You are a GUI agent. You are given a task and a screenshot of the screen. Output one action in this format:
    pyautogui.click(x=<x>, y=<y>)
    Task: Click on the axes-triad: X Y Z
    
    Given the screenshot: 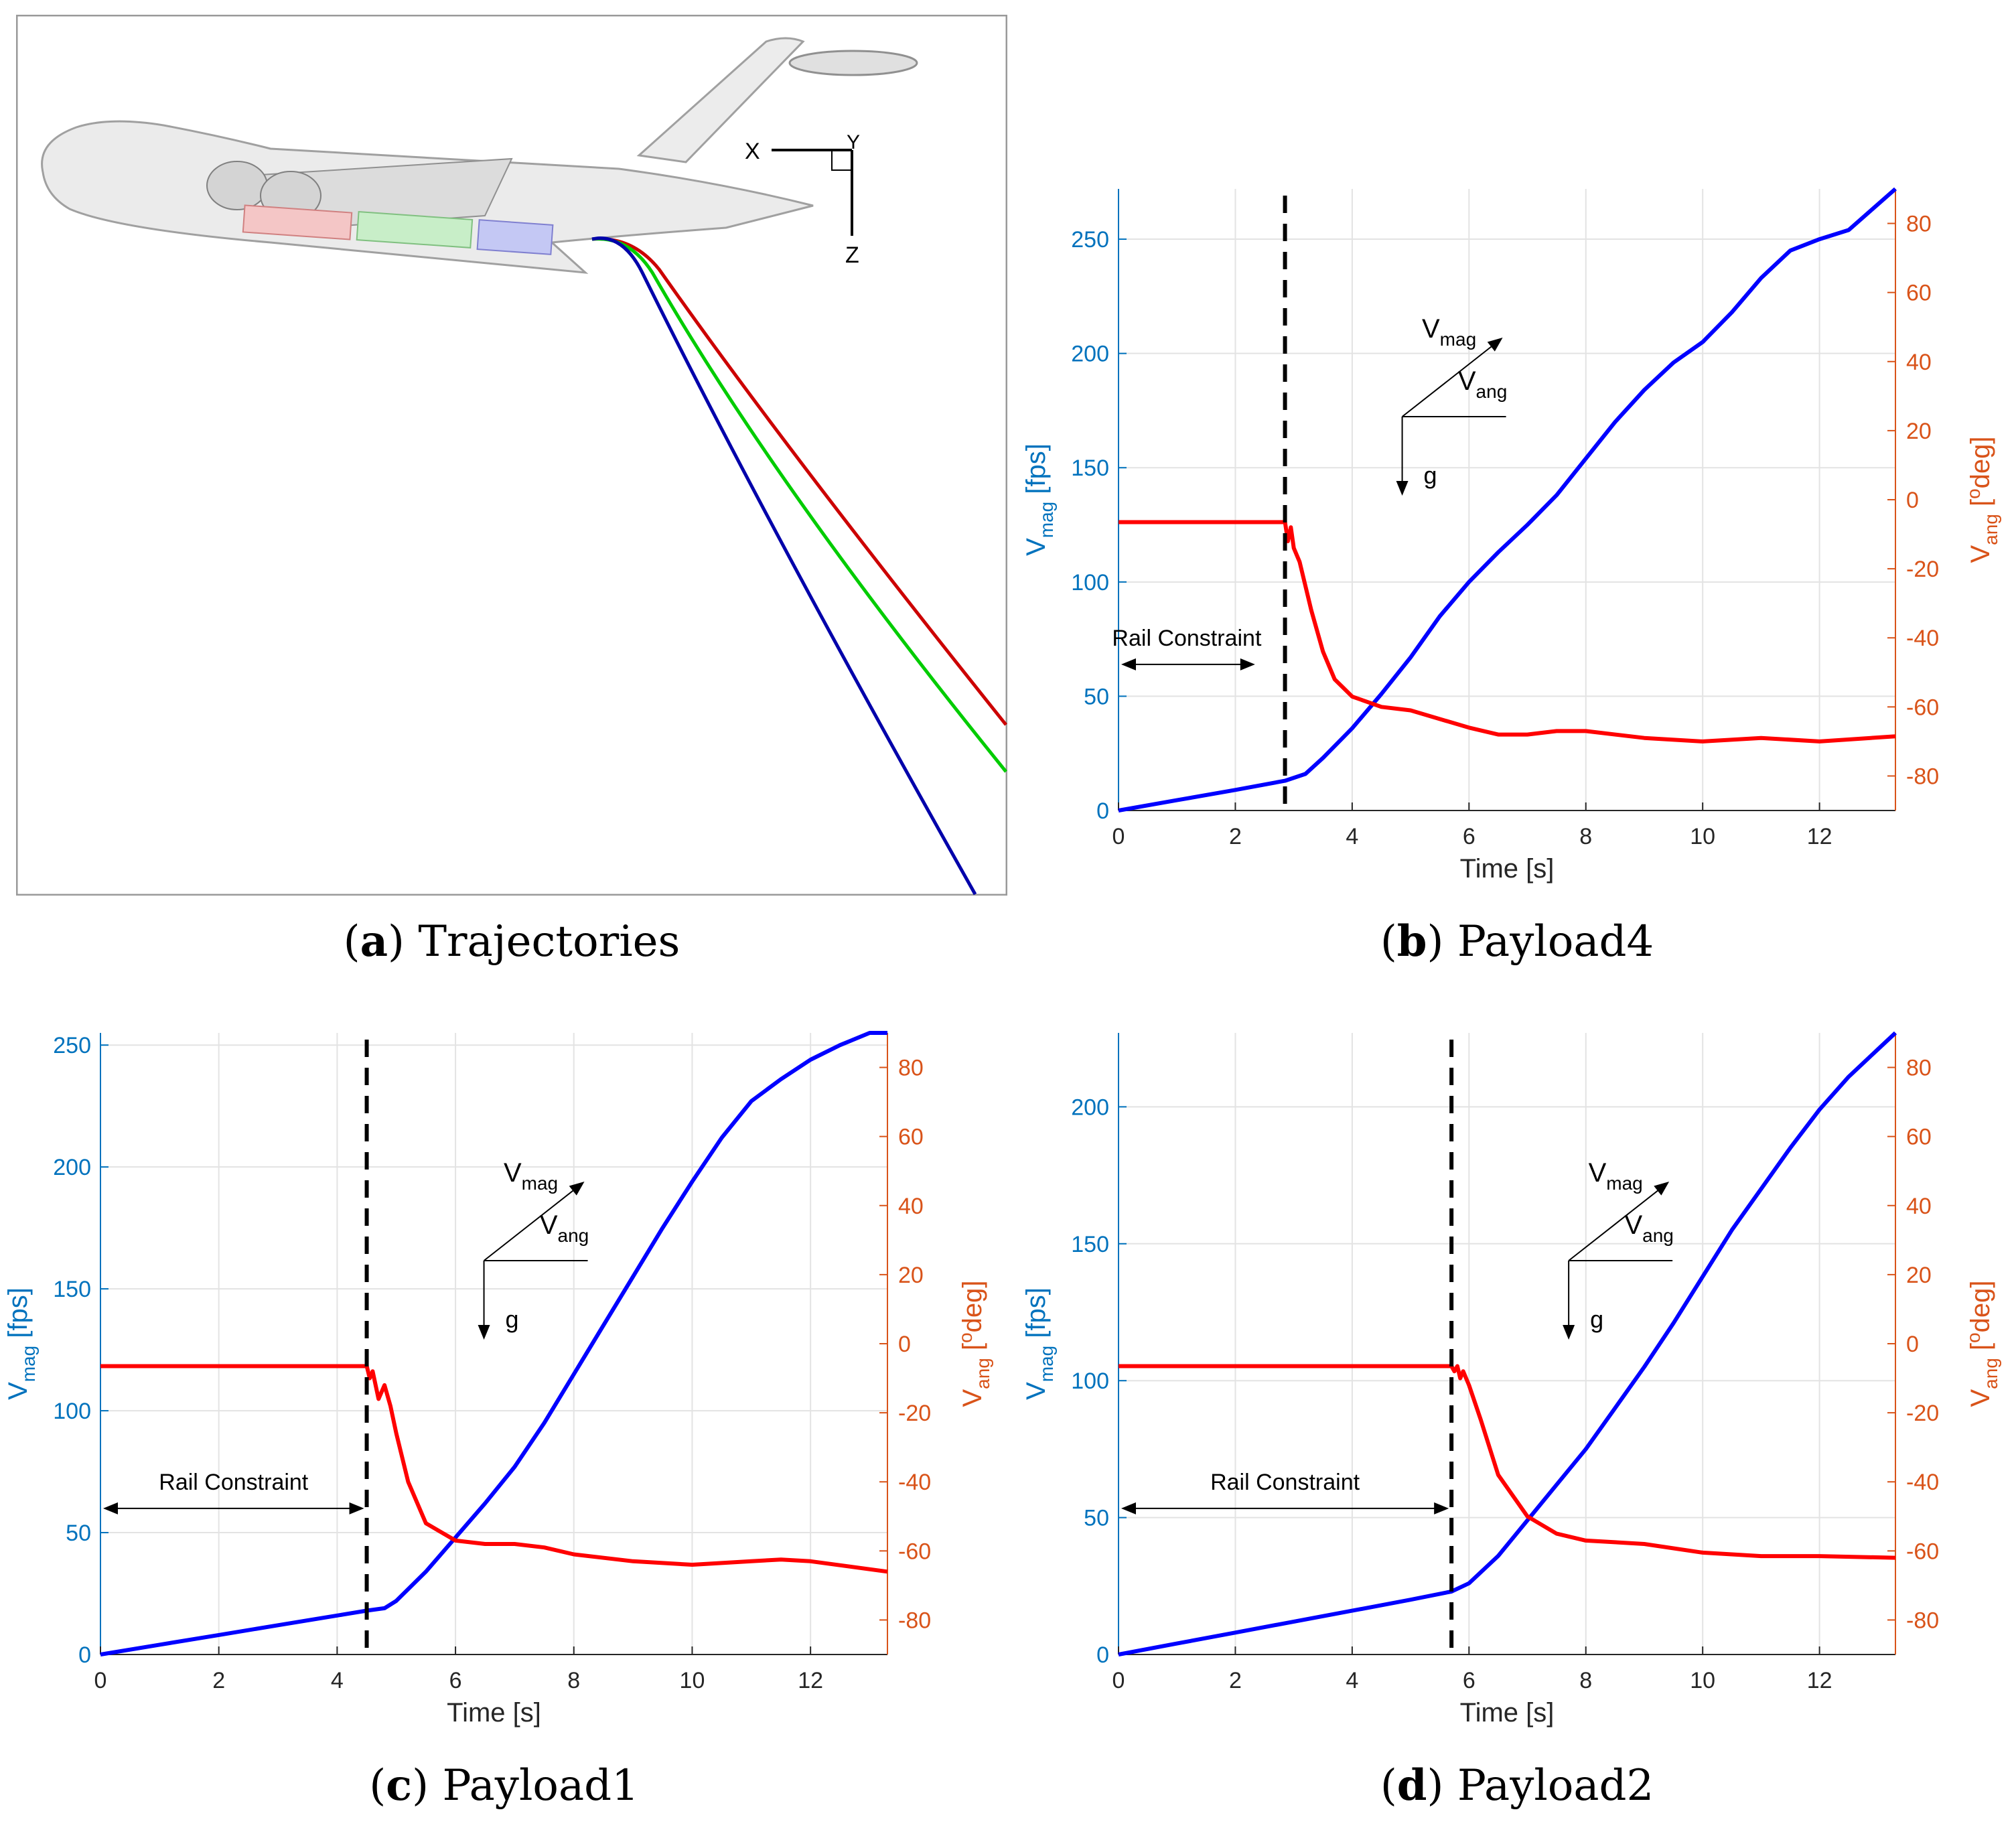 What is the action you would take?
    pyautogui.click(x=802, y=200)
    